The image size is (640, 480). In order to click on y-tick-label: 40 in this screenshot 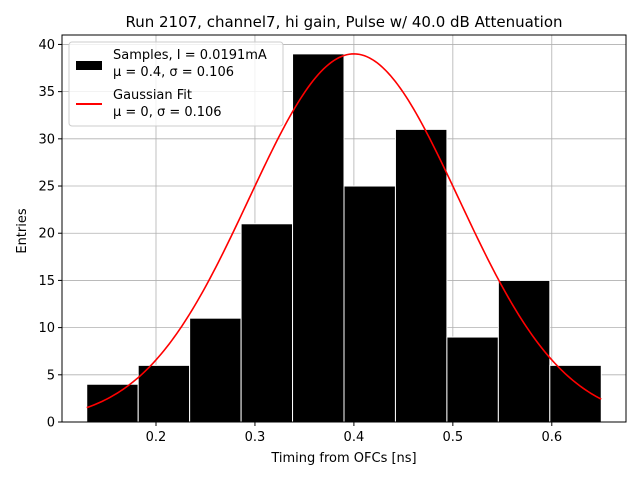, I will do `click(46, 45)`.